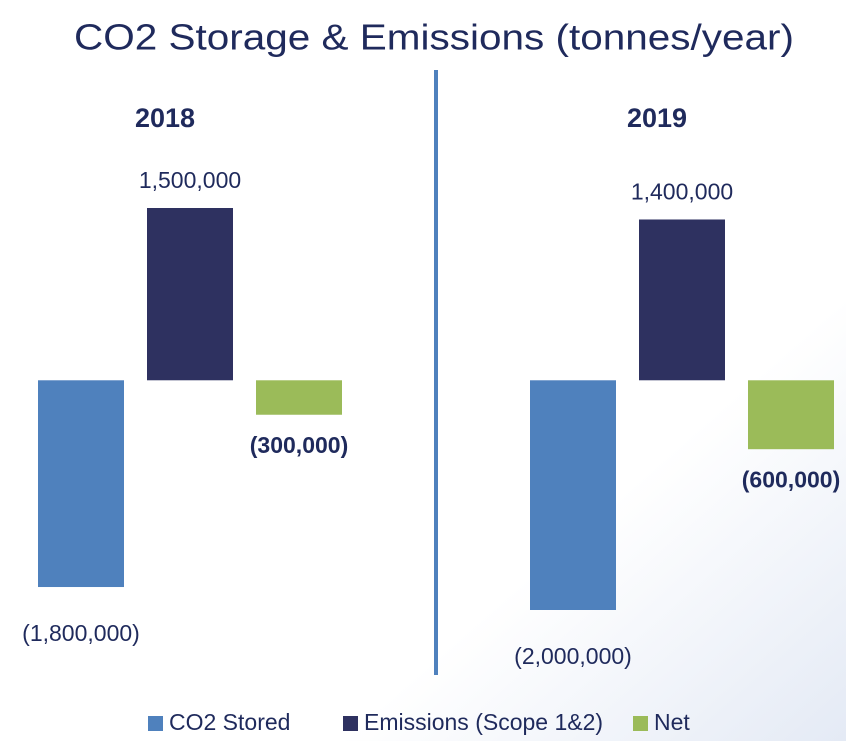  I want to click on value-label: (300,000), so click(299, 445).